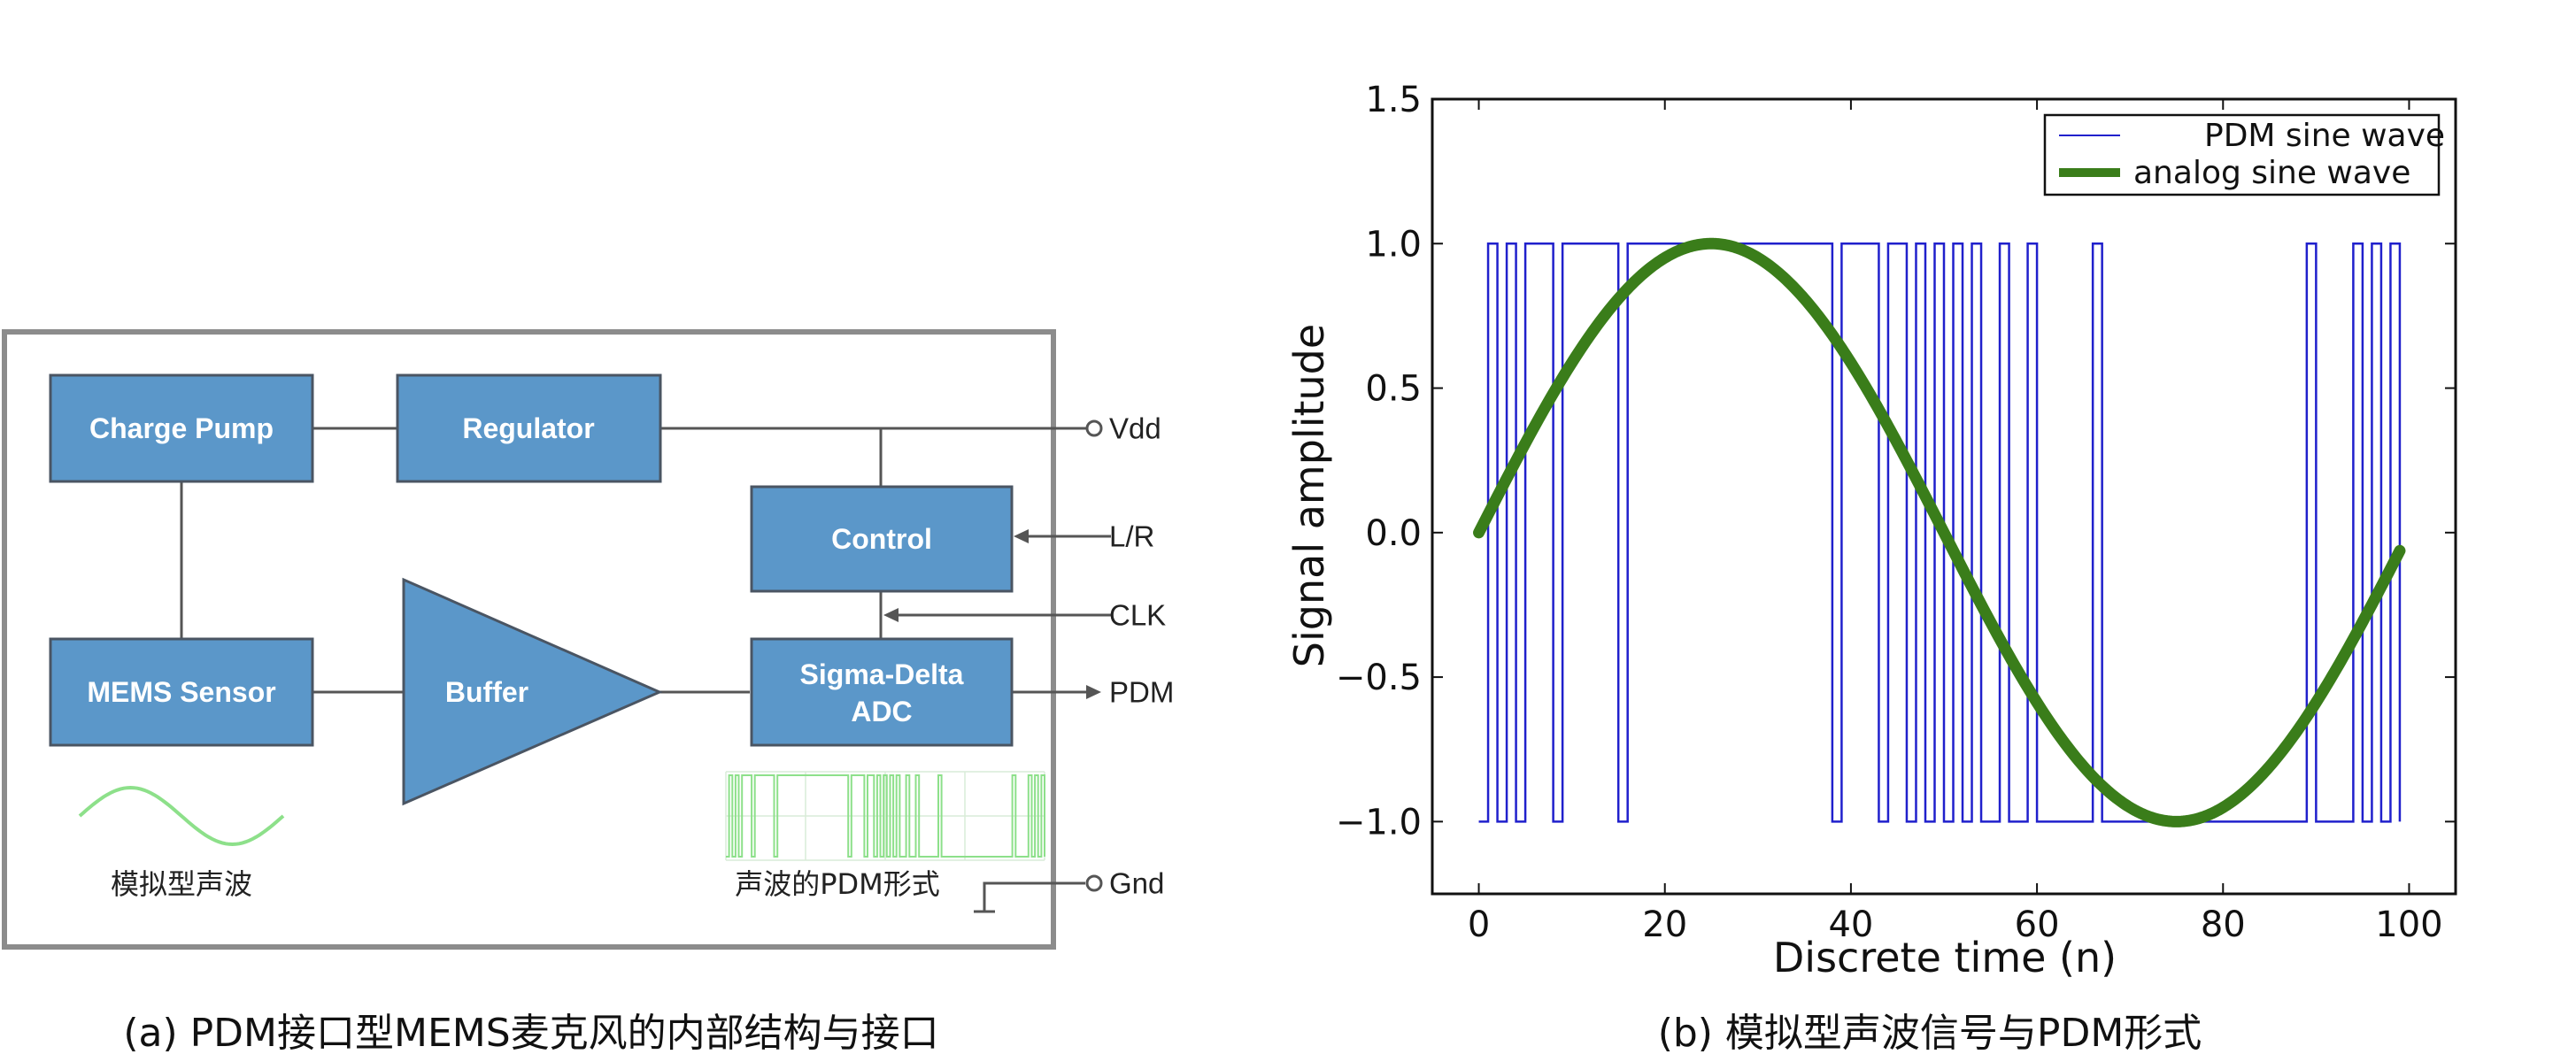 This screenshot has height=1062, width=2576. I want to click on analog-wave-illustration: 模拟型声波, so click(181, 843).